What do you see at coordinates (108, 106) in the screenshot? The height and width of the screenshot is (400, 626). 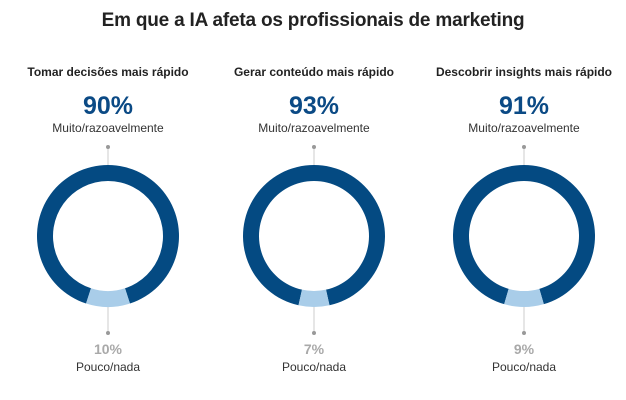 I see `major-percentage: 90%` at bounding box center [108, 106].